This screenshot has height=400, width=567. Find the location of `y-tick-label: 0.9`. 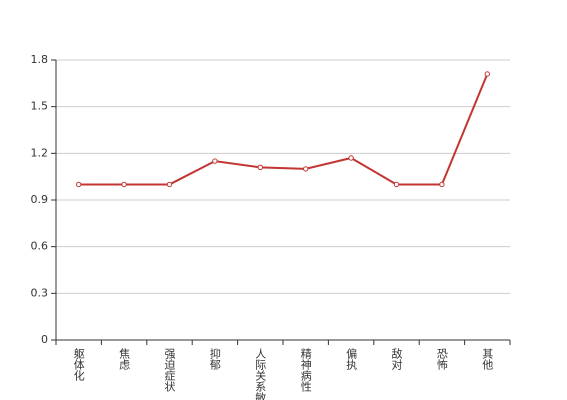

y-tick-label: 0.9 is located at coordinates (40, 199).